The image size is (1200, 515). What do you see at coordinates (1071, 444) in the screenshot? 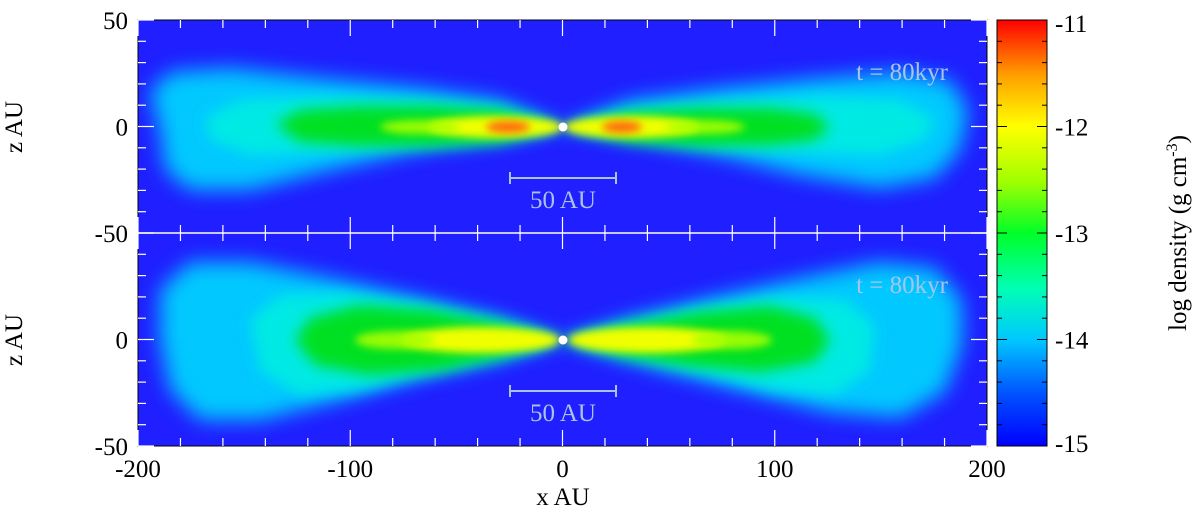
I see `colorbar-tick-label: -15` at bounding box center [1071, 444].